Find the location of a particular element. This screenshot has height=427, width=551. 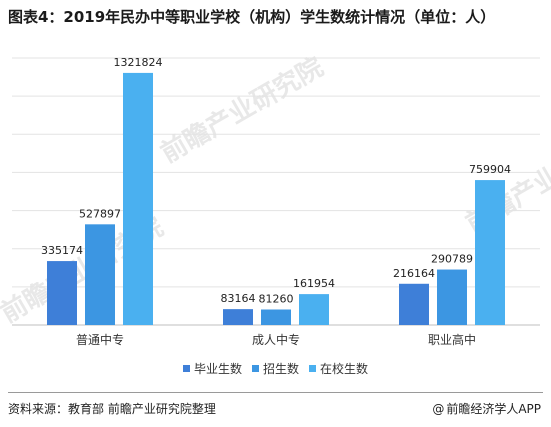

brand-label: @ 前瞻经济学人APP is located at coordinates (486, 408).